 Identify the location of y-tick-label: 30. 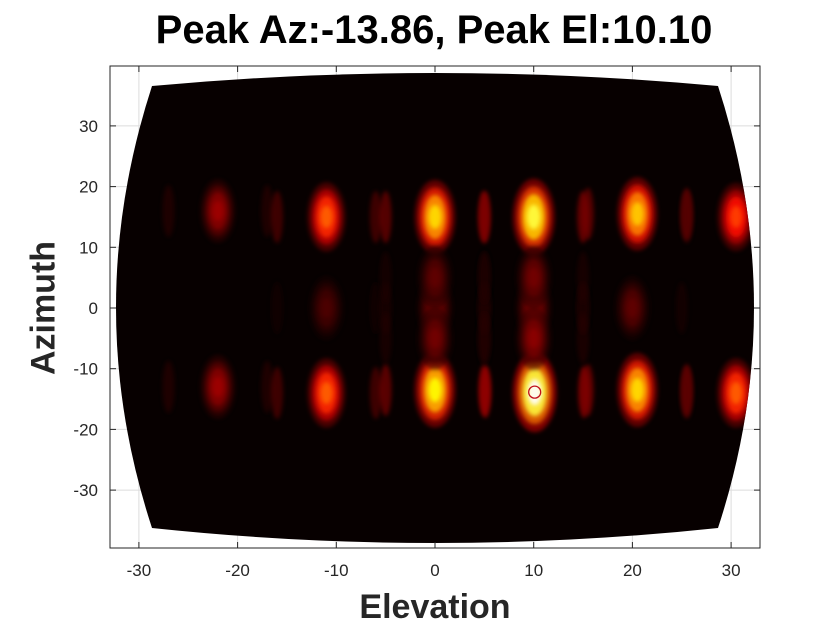
(88, 126).